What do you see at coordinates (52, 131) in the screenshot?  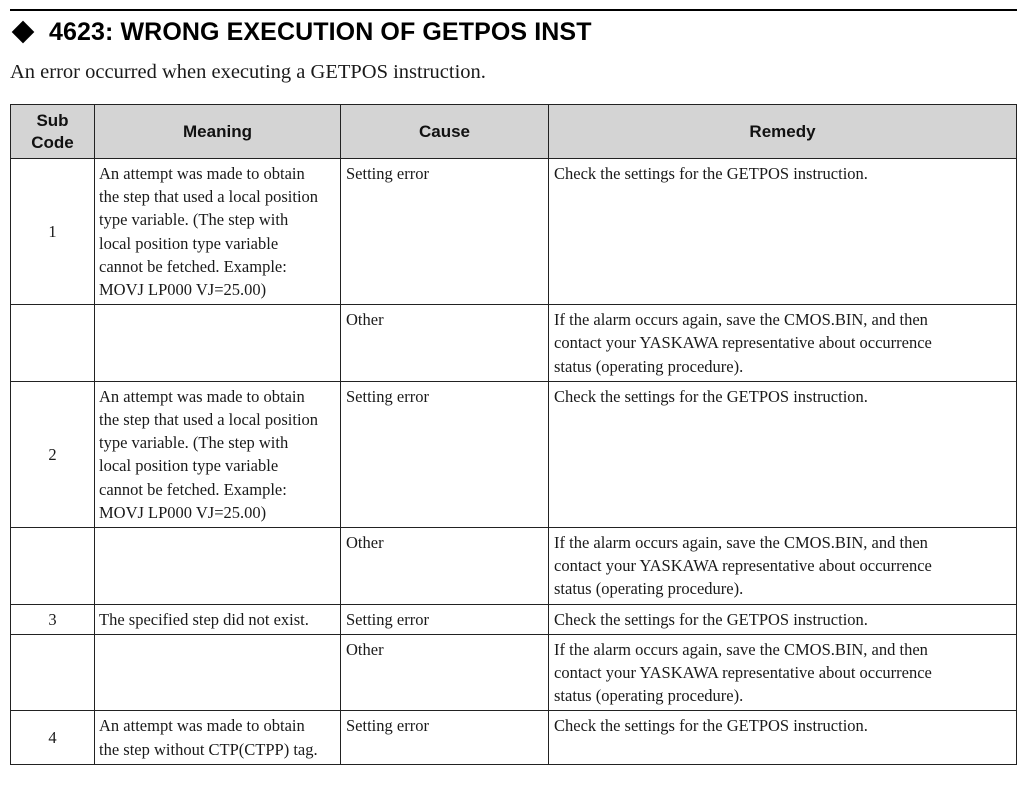 I see `header-sub-code: Sub Code` at bounding box center [52, 131].